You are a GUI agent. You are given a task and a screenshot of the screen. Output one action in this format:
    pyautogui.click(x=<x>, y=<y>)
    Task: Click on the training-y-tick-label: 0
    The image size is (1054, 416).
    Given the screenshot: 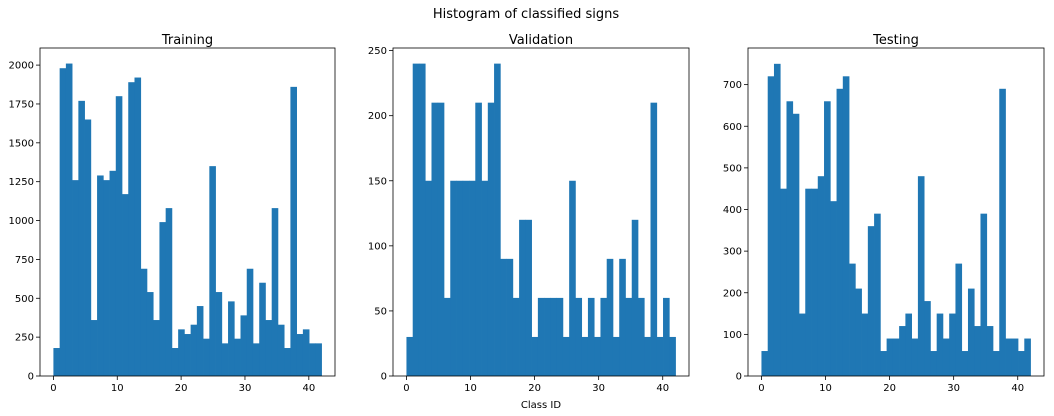 What is the action you would take?
    pyautogui.click(x=31, y=377)
    